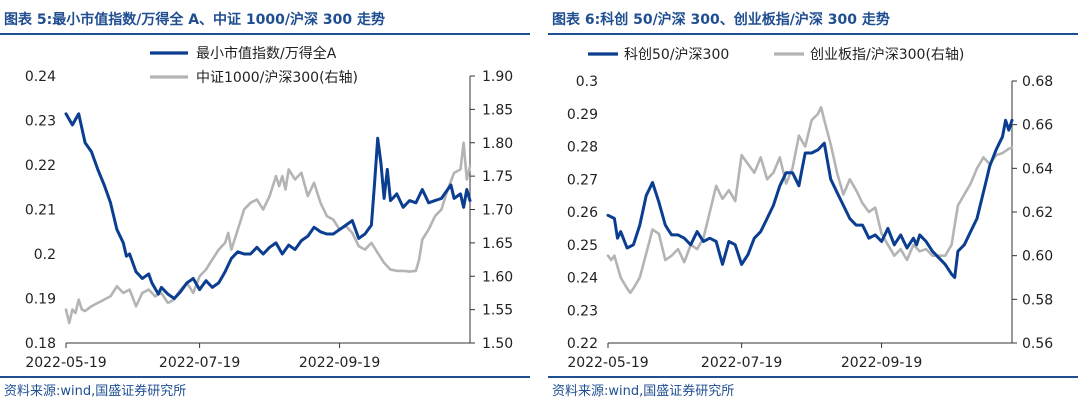 This screenshot has width=1080, height=407. Describe the element at coordinates (1037, 213) in the screenshot. I see `y-right-tick-label: 0.62` at that location.